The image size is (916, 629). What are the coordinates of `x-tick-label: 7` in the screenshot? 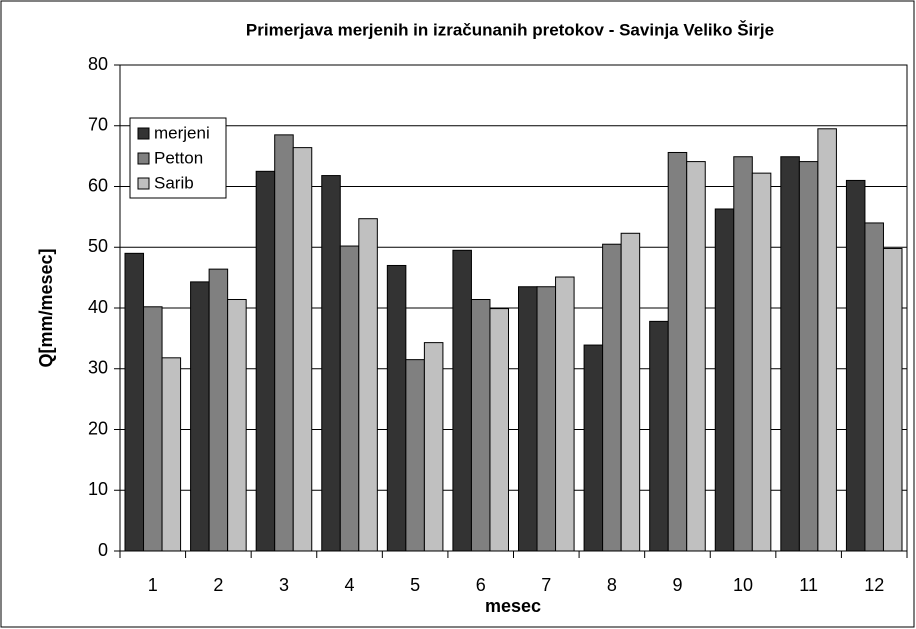 It's located at (546, 585).